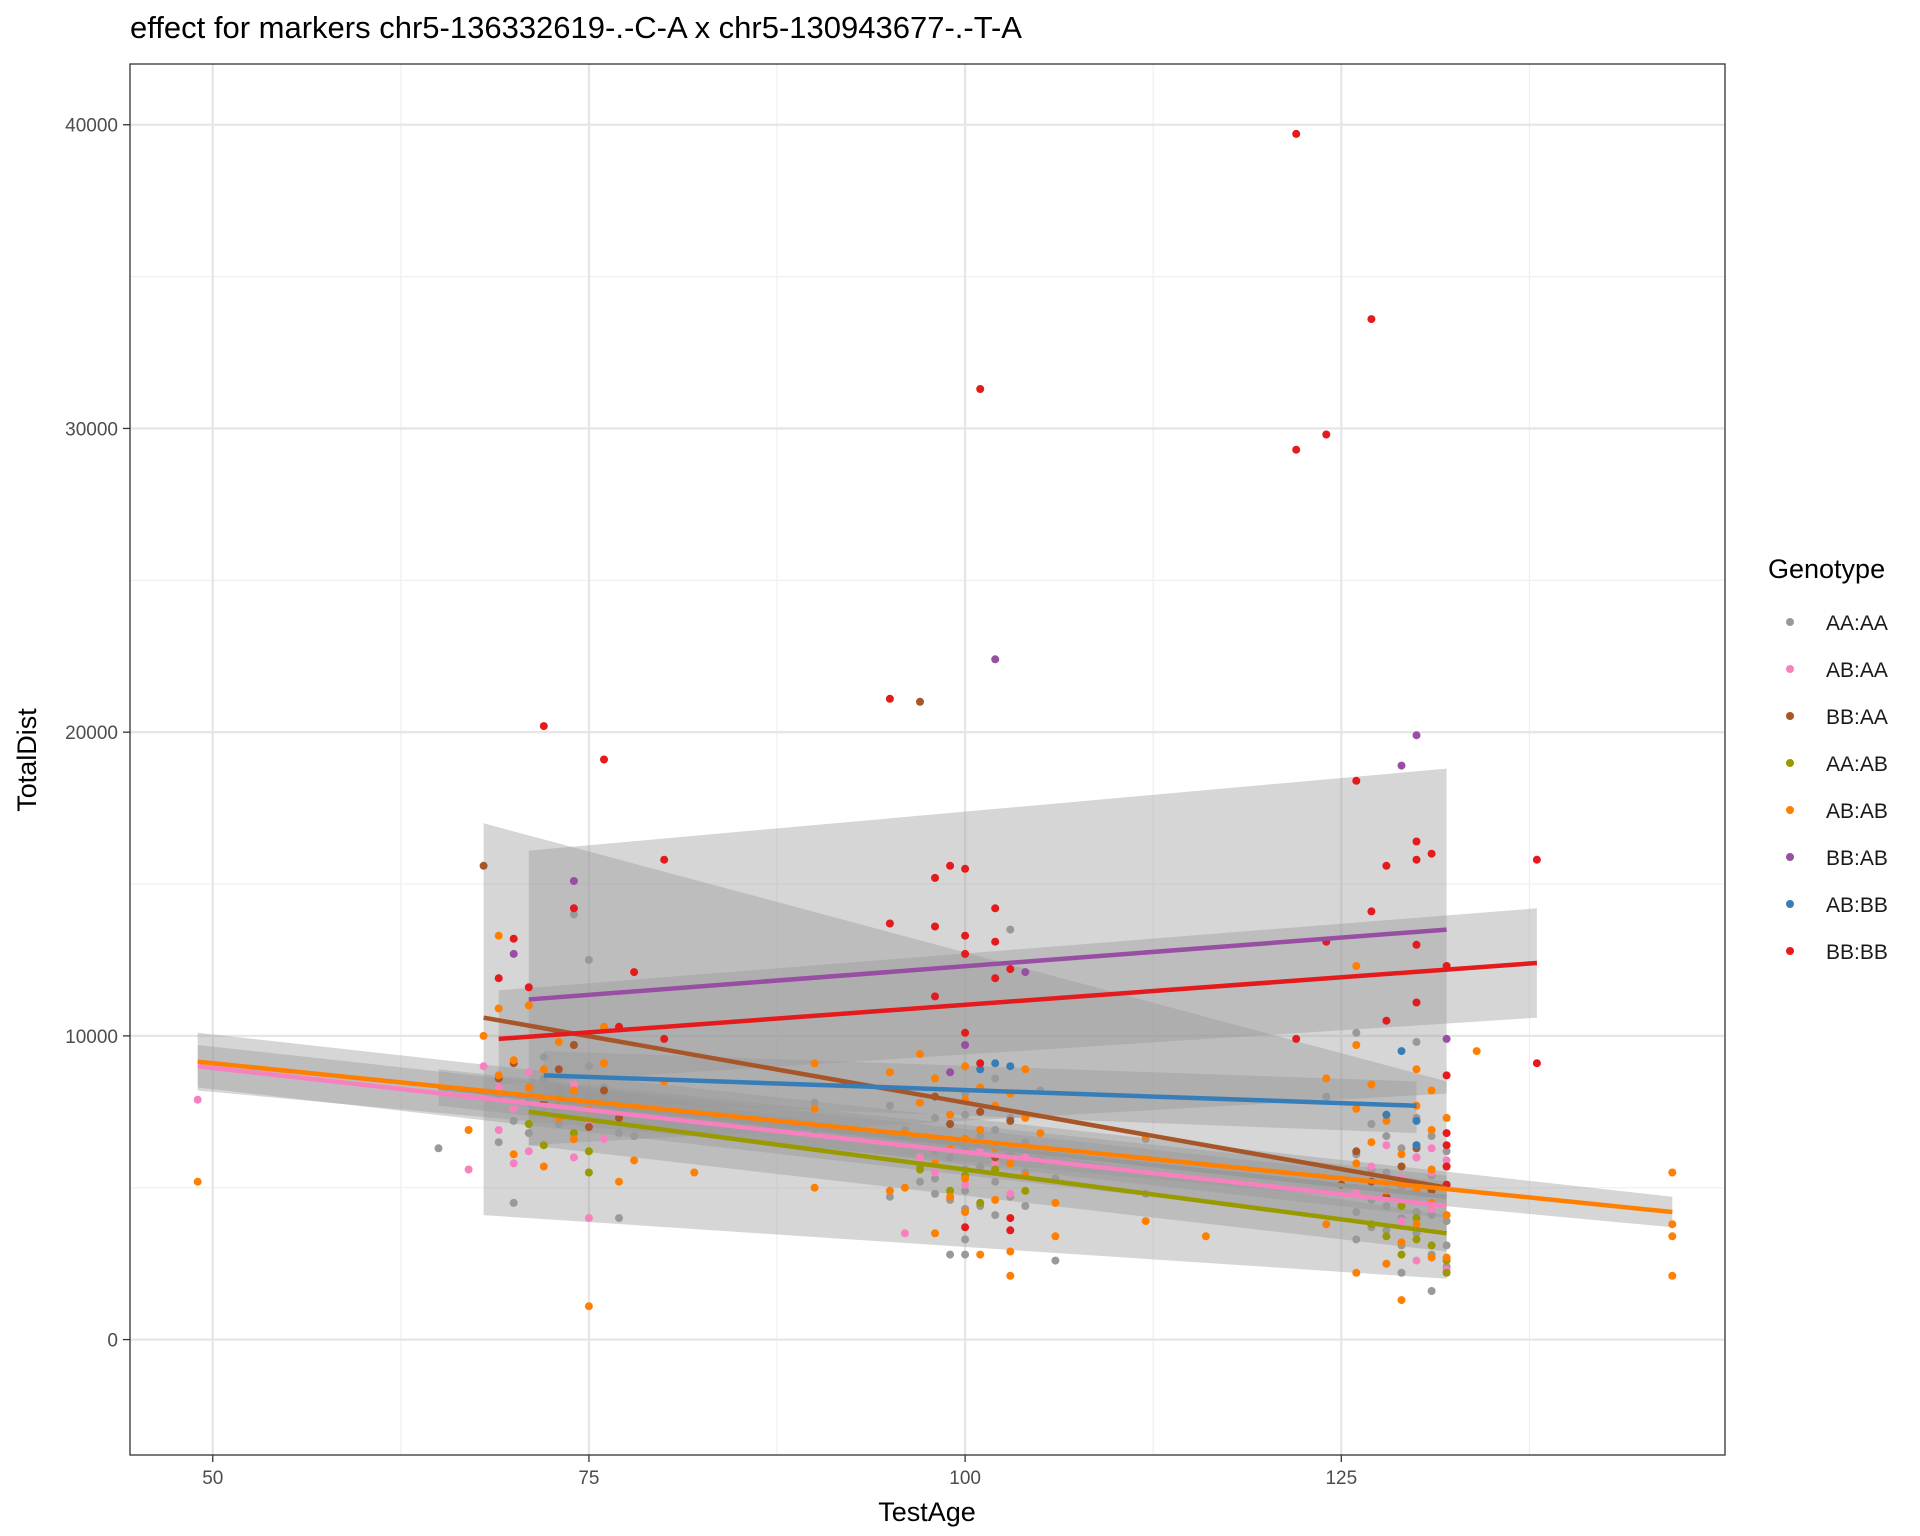 The image size is (1920, 1536). What do you see at coordinates (1790, 904) in the screenshot?
I see `legend-key-AB-BB` at bounding box center [1790, 904].